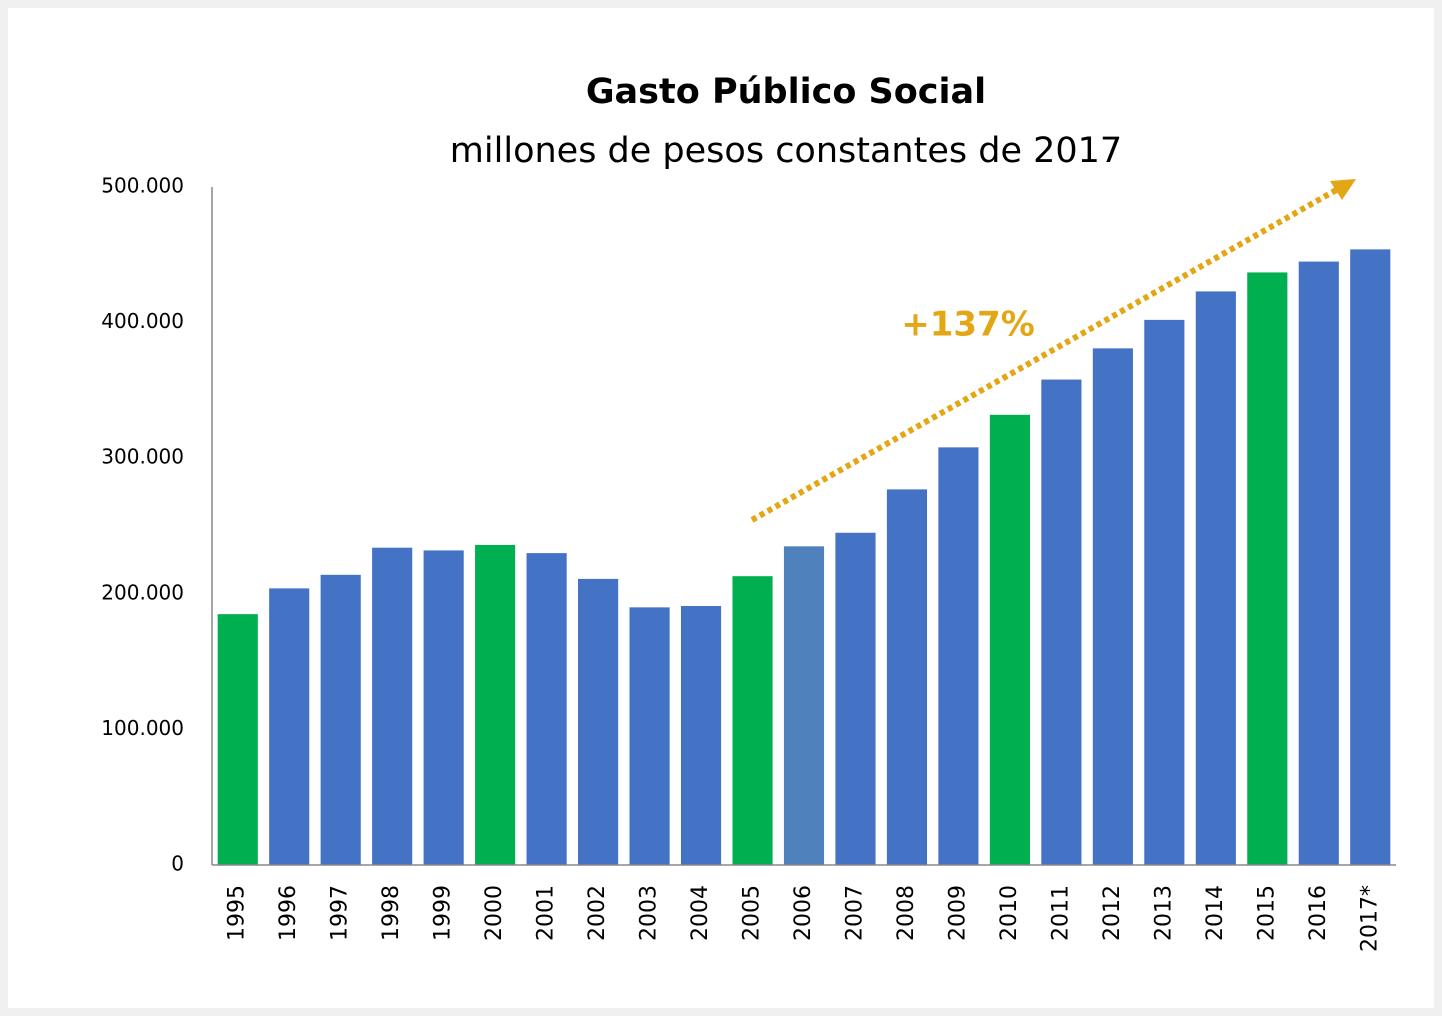 The height and width of the screenshot is (1016, 1442). What do you see at coordinates (1045, 354) in the screenshot?
I see `trend-arrow` at bounding box center [1045, 354].